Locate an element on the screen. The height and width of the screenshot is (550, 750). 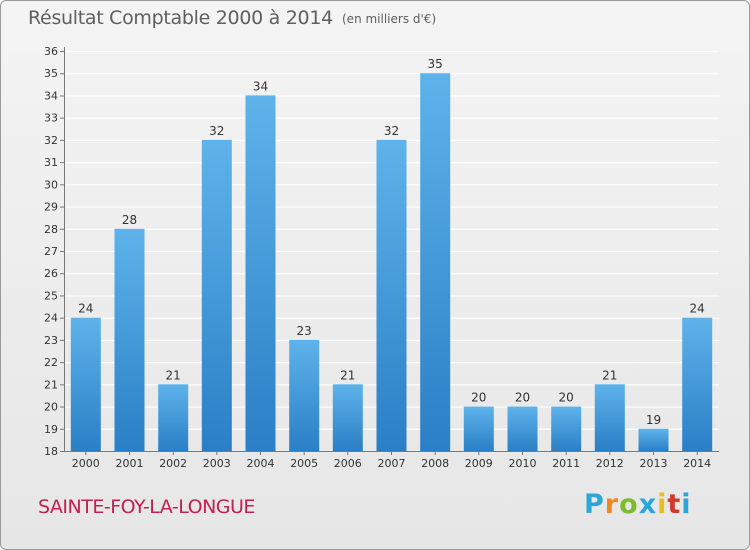
y-tick-label: 27 is located at coordinates (51, 251).